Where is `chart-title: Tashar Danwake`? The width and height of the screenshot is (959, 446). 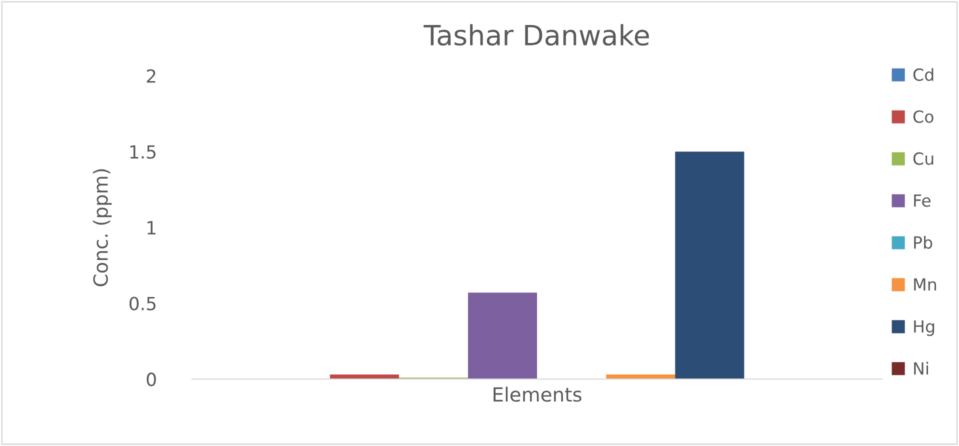 chart-title: Tashar Danwake is located at coordinates (536, 35).